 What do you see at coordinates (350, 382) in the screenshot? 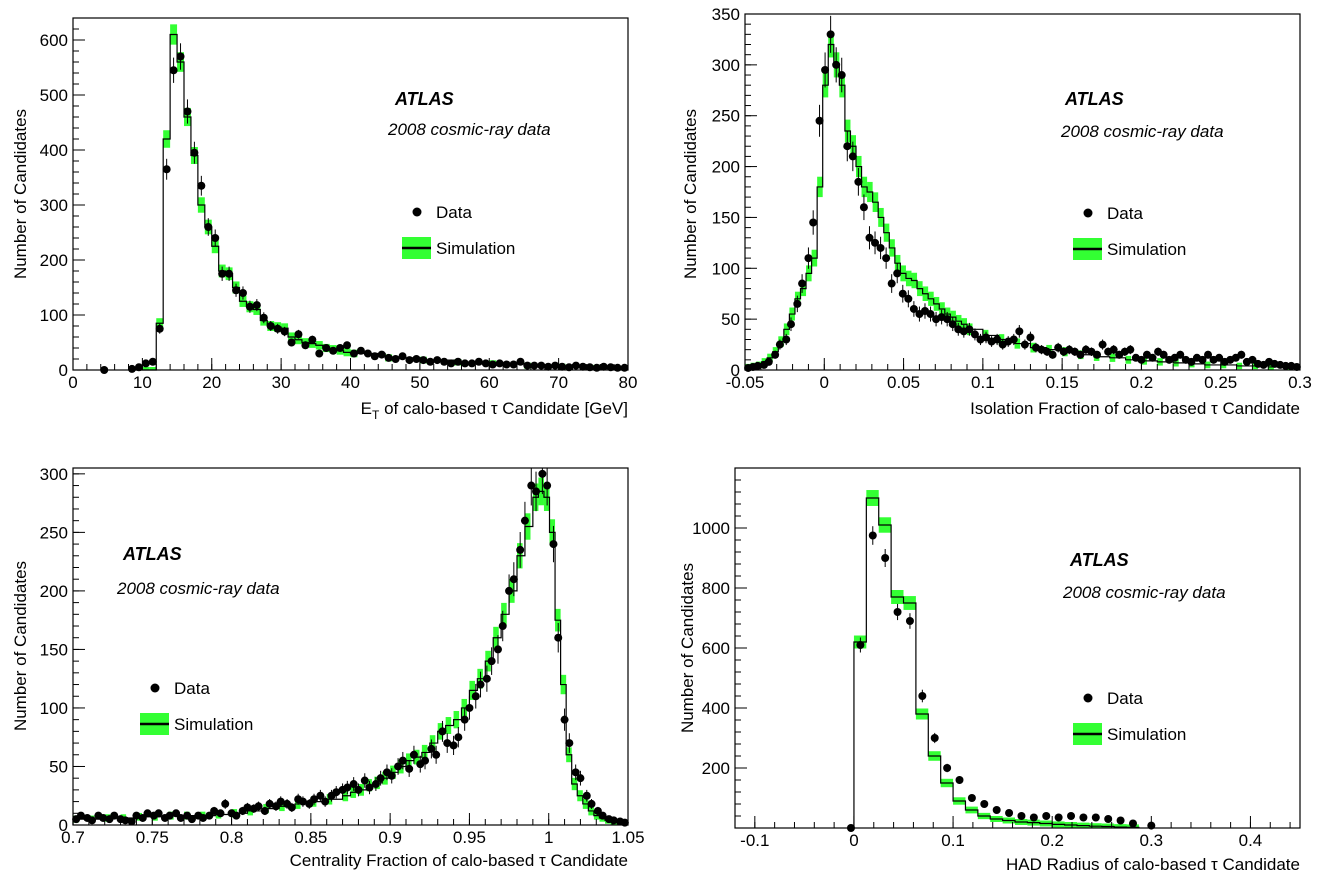
I see `x-tick-label: 40` at bounding box center [350, 382].